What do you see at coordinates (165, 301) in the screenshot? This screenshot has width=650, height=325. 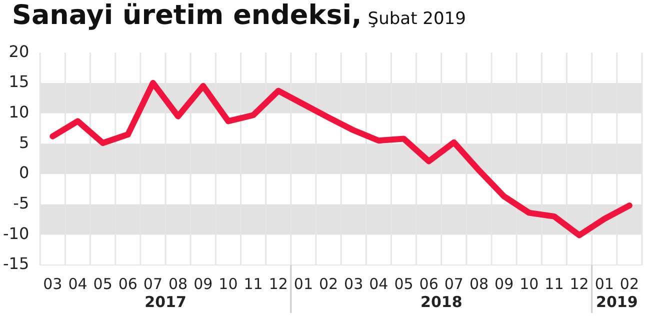 I see `text: 2017` at bounding box center [165, 301].